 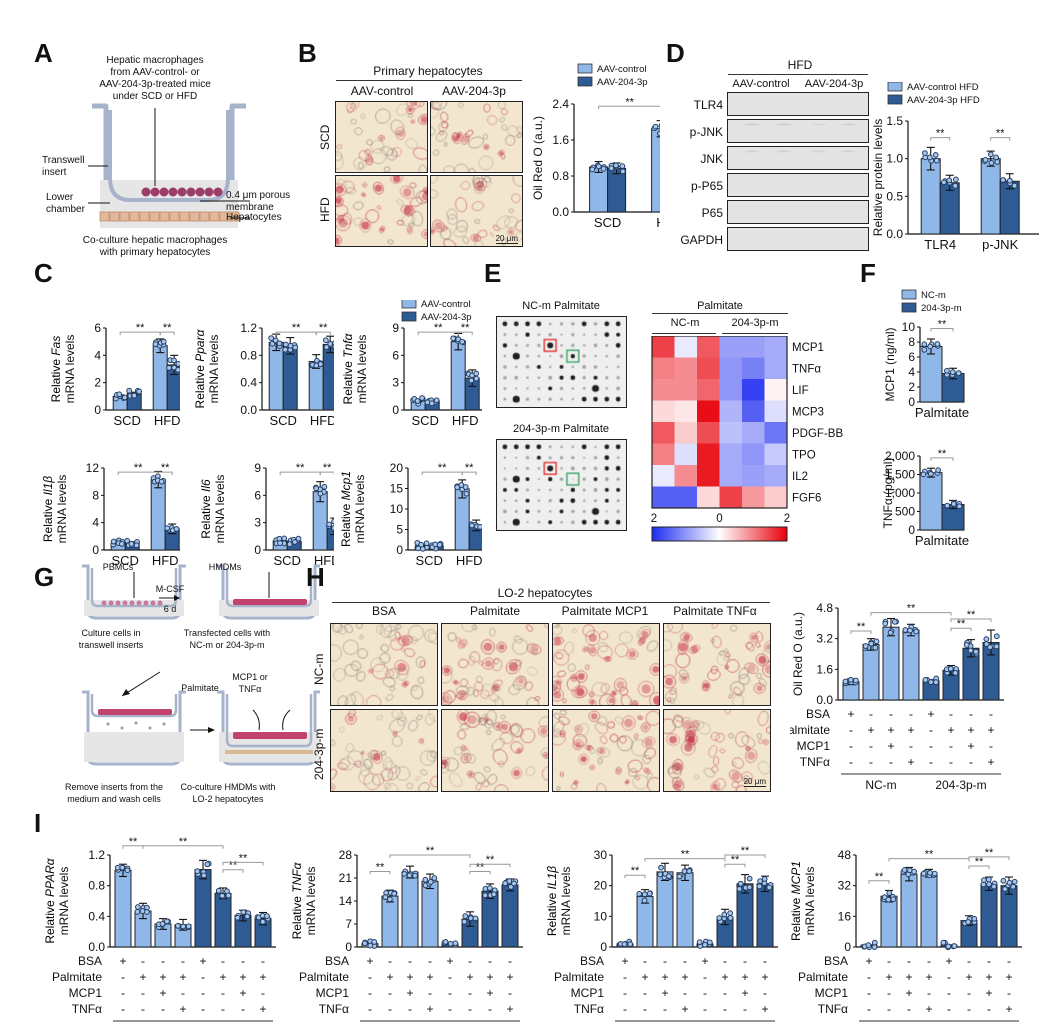 What do you see at coordinates (878, 177) in the screenshot?
I see `y-label-text: Relative protein levels` at bounding box center [878, 177].